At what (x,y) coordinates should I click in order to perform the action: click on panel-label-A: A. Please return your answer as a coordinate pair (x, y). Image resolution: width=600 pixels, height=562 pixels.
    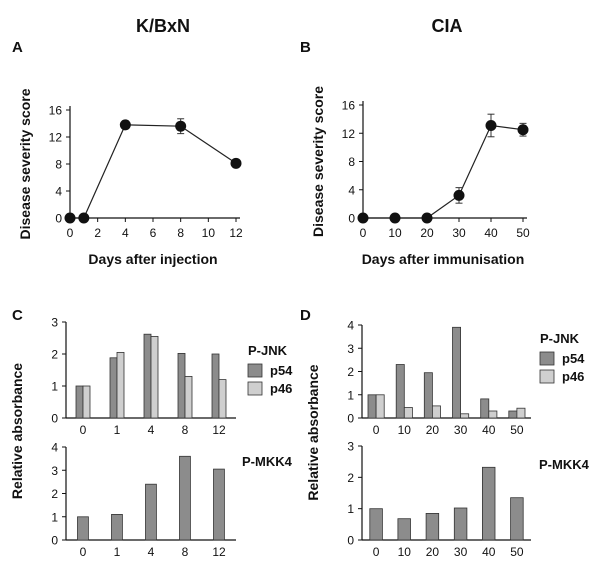
    Looking at the image, I should click on (17, 47).